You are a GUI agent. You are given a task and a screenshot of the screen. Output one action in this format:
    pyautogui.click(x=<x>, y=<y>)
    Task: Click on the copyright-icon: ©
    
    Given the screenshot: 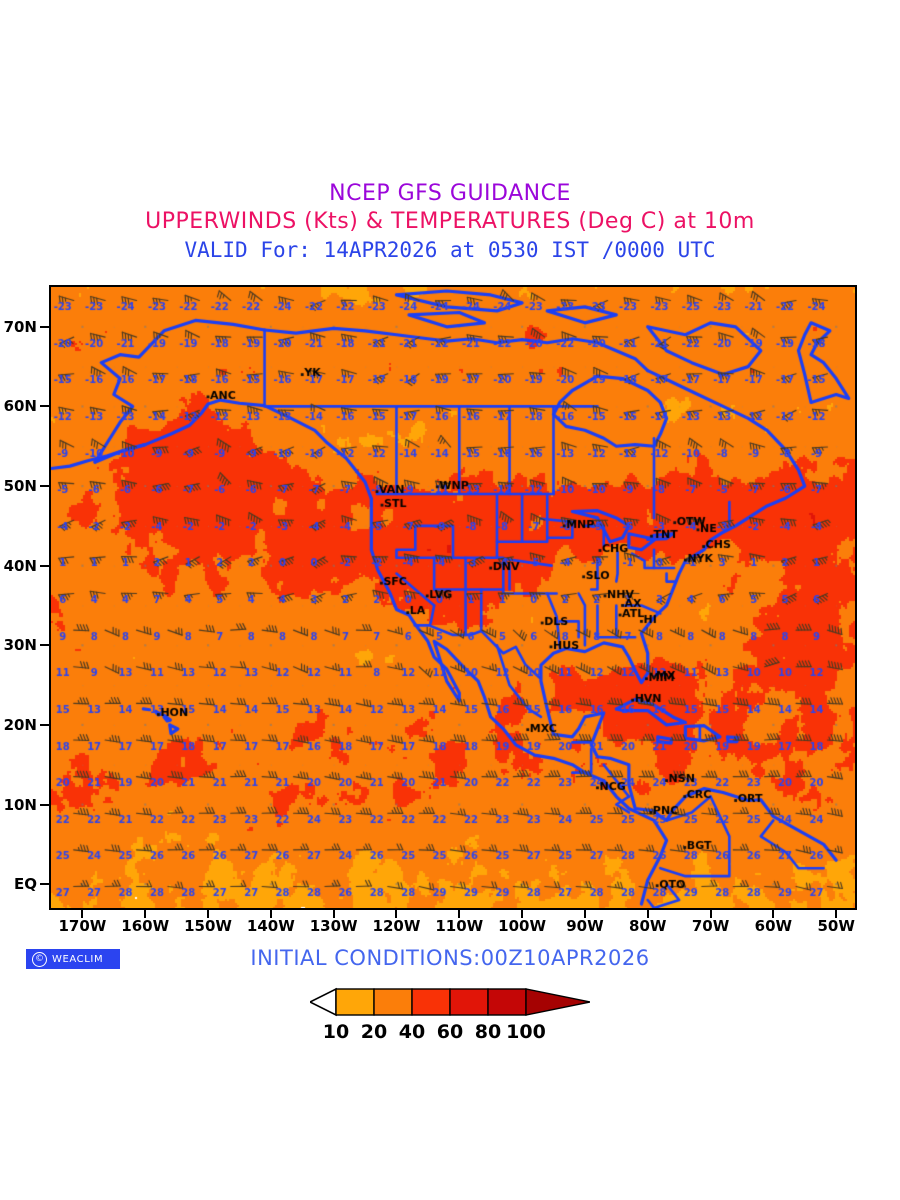 What is the action you would take?
    pyautogui.click(x=39, y=959)
    